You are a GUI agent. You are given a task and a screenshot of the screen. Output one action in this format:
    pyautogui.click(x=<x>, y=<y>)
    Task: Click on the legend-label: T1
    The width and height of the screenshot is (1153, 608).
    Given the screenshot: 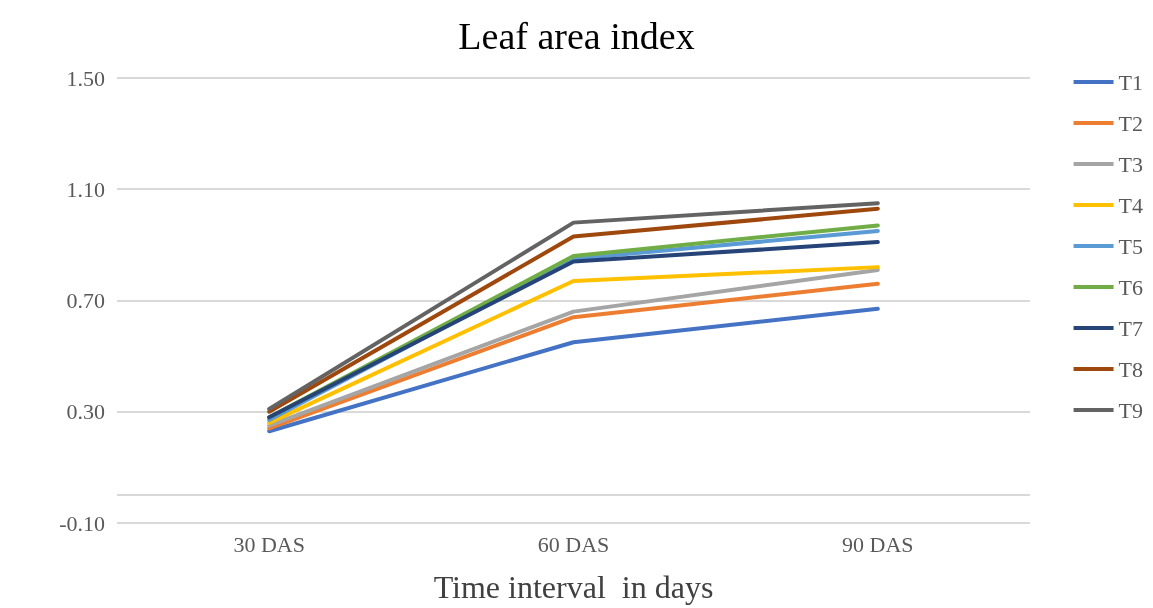 What is the action you would take?
    pyautogui.click(x=1131, y=82)
    